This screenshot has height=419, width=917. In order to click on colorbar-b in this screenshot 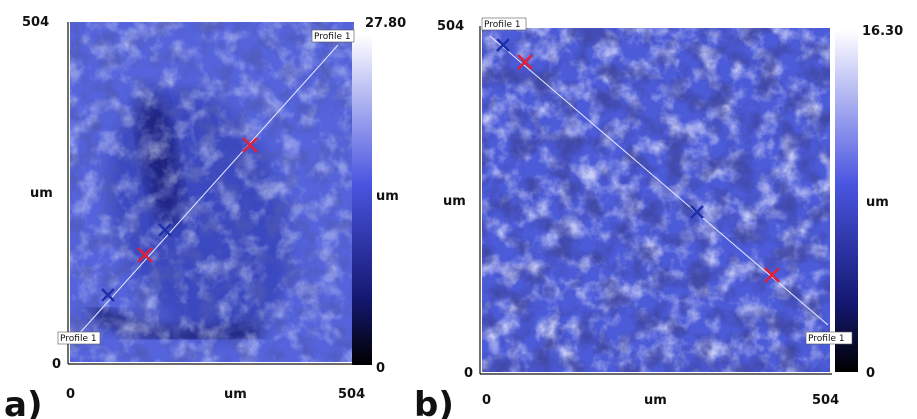, I will do `click(846, 201)`.